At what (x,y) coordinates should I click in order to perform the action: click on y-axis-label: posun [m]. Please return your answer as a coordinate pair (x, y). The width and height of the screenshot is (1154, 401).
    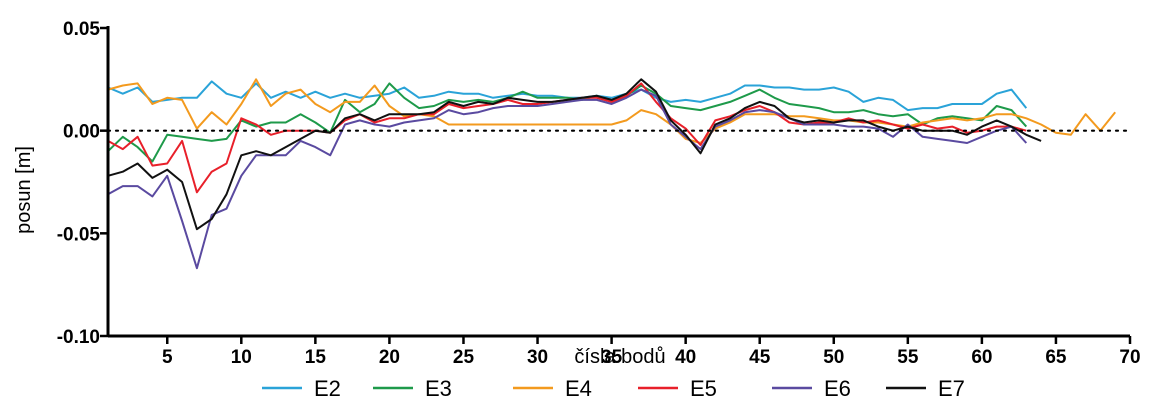
    Looking at the image, I should click on (24, 190).